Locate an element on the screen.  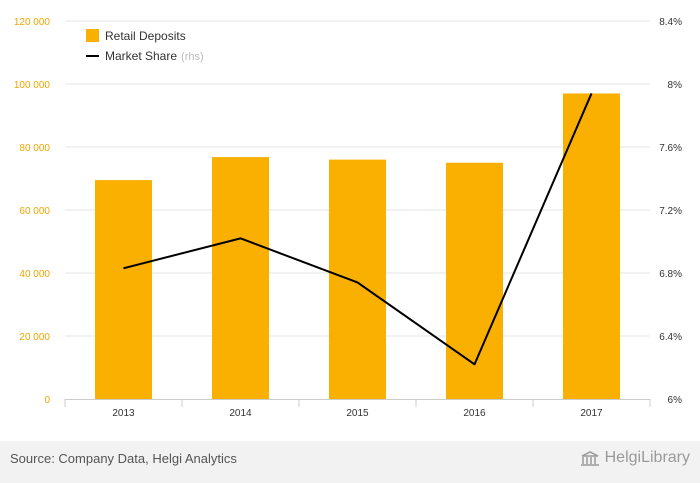
x-tick-label-2014: 2014 is located at coordinates (240, 413).